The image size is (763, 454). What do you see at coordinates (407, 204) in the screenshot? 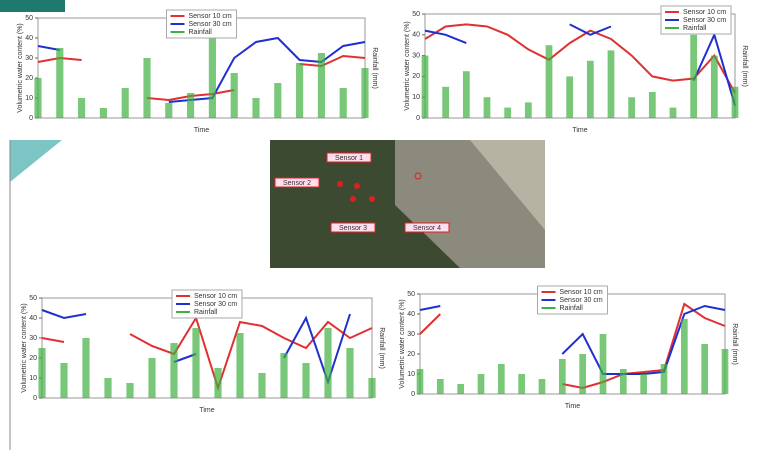
I see `map: Sensor 1 Sensor 2 Sensor 3 Sensor 4` at bounding box center [407, 204].